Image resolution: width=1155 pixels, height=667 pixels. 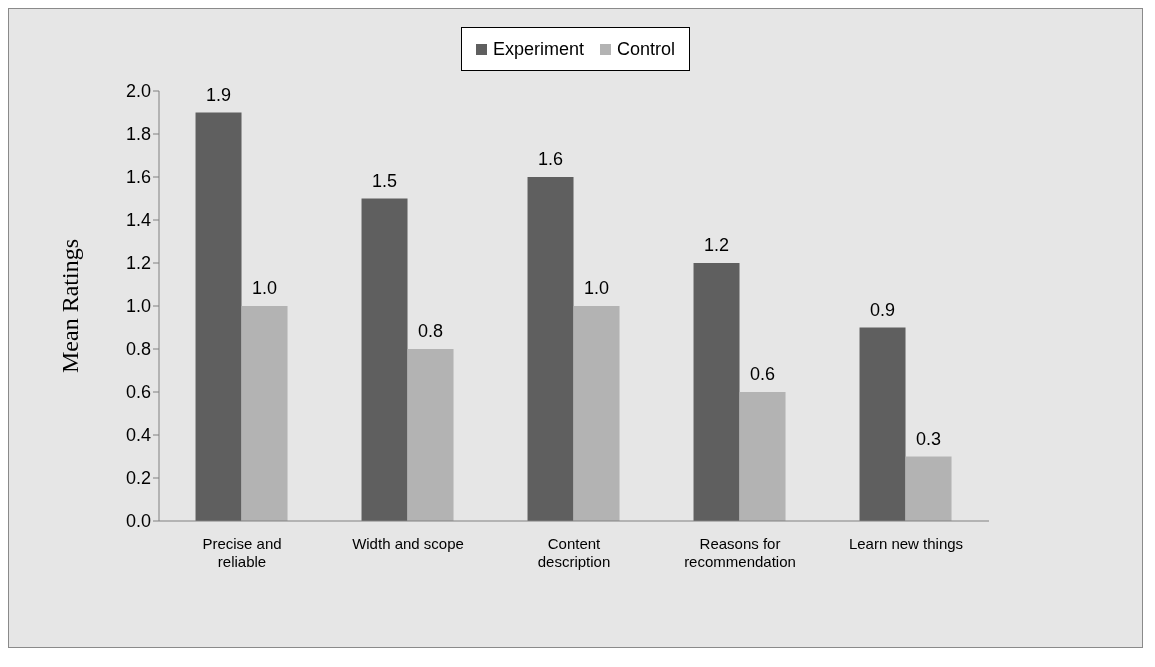 What do you see at coordinates (242, 552) in the screenshot?
I see `x-tick-label: Precise and reliable` at bounding box center [242, 552].